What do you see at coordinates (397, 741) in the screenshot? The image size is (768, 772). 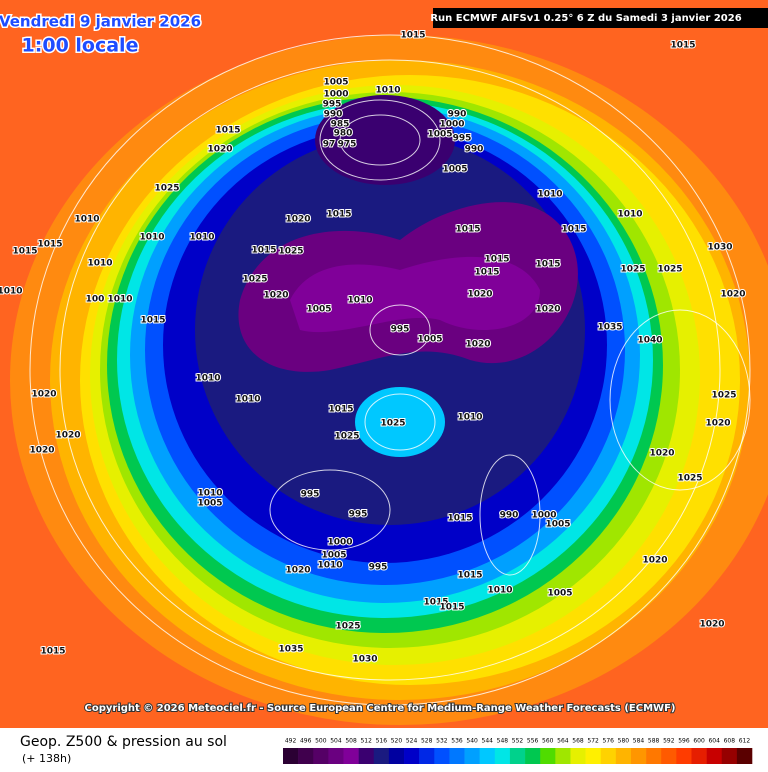 I see `colorbar-label: 520` at bounding box center [397, 741].